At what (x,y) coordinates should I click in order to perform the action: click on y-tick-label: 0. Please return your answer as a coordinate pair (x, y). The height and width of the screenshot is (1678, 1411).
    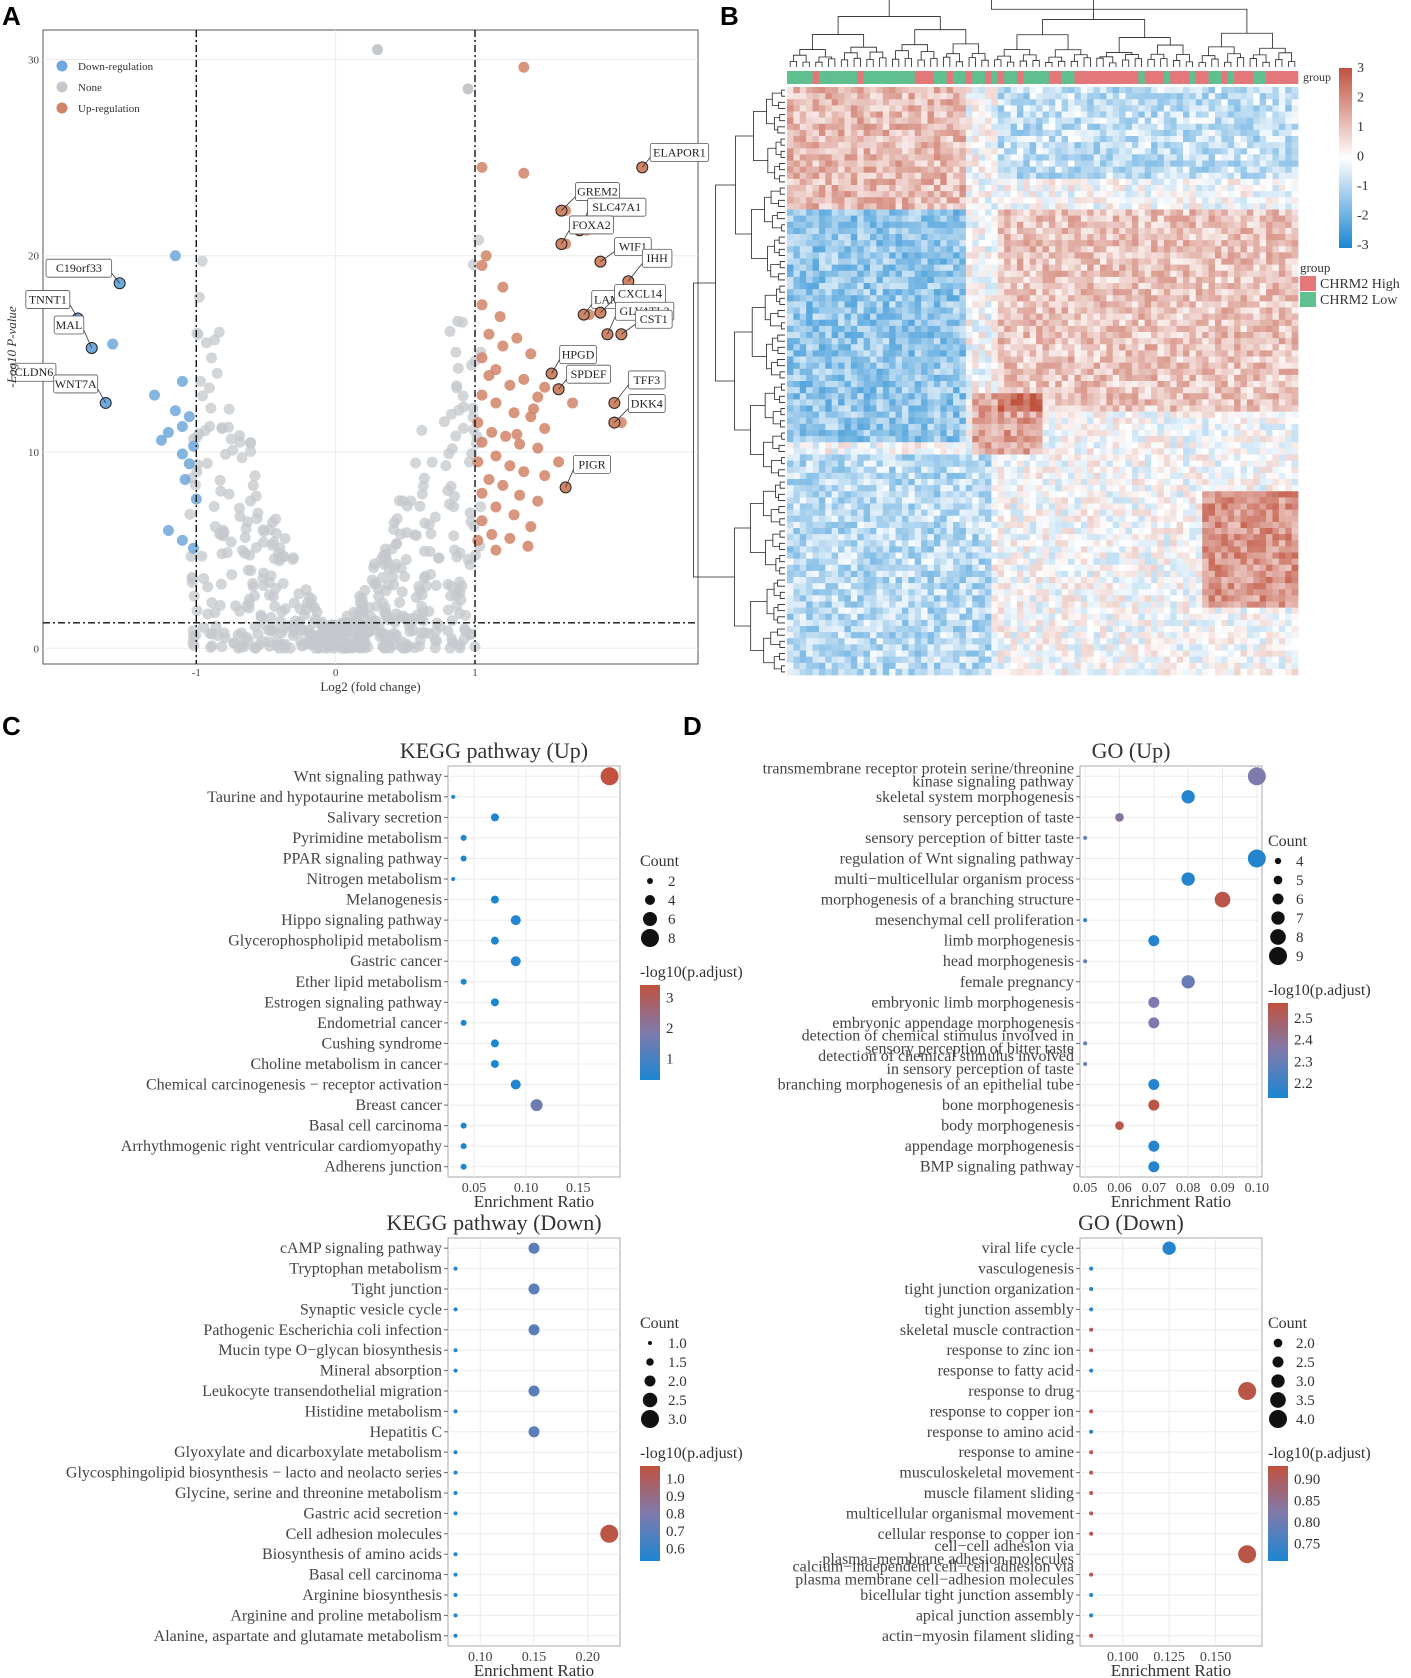
    Looking at the image, I should click on (37, 649).